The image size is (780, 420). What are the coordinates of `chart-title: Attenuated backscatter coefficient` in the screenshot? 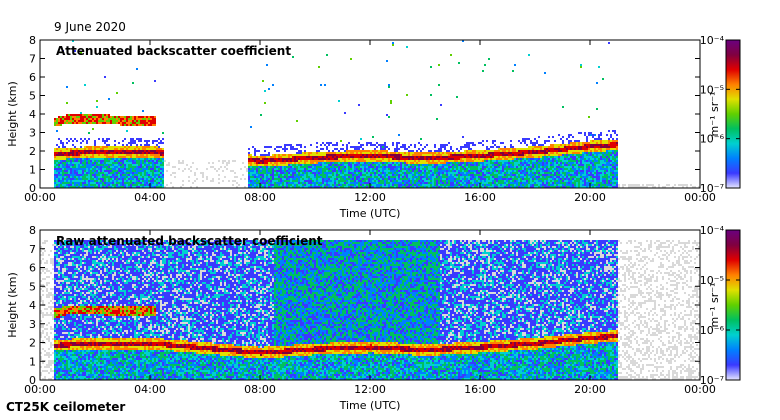 It's located at (173, 51).